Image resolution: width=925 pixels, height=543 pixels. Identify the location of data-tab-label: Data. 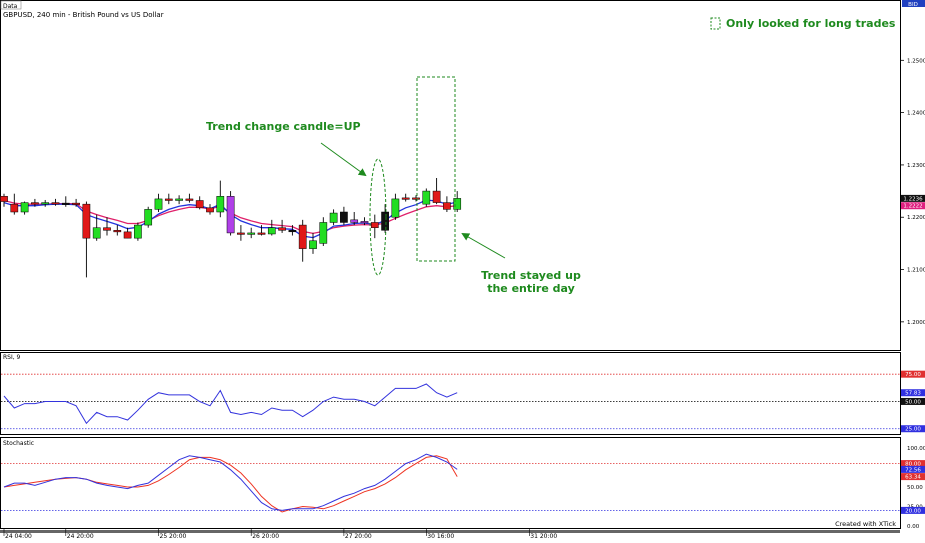
(10, 6).